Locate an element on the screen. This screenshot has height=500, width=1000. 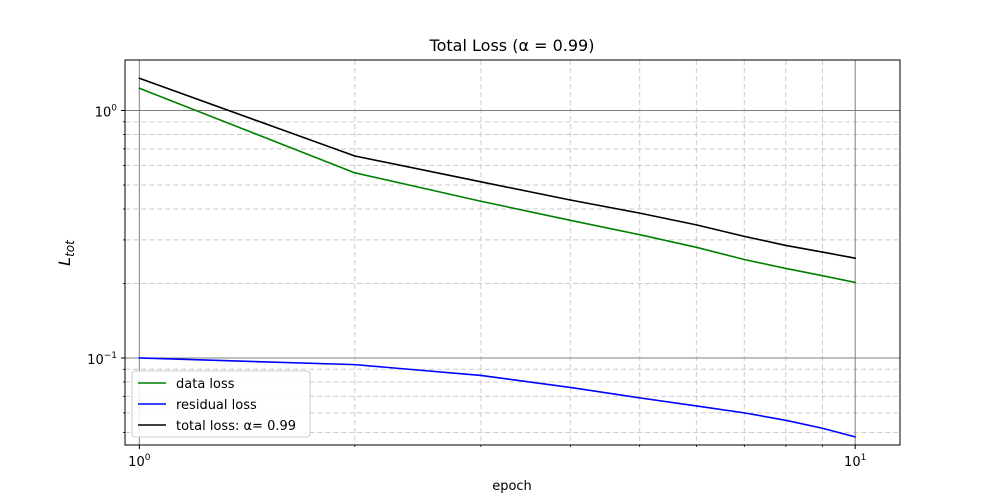
y-axis-label-main: L is located at coordinates (64, 261).